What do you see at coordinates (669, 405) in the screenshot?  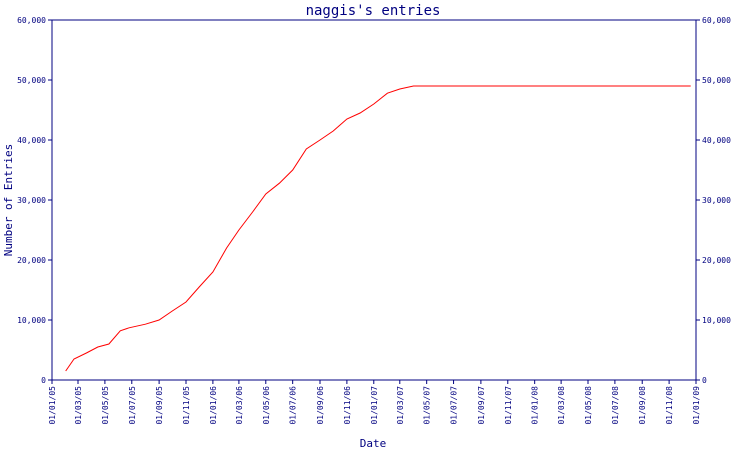 I see `x-tick-label: 01/11/08` at bounding box center [669, 405].